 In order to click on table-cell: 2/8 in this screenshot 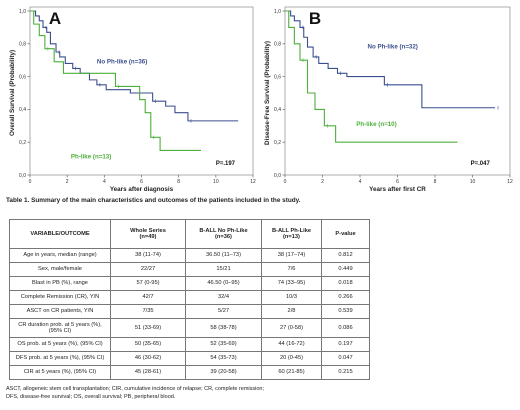, I will do `click(291, 311)`.